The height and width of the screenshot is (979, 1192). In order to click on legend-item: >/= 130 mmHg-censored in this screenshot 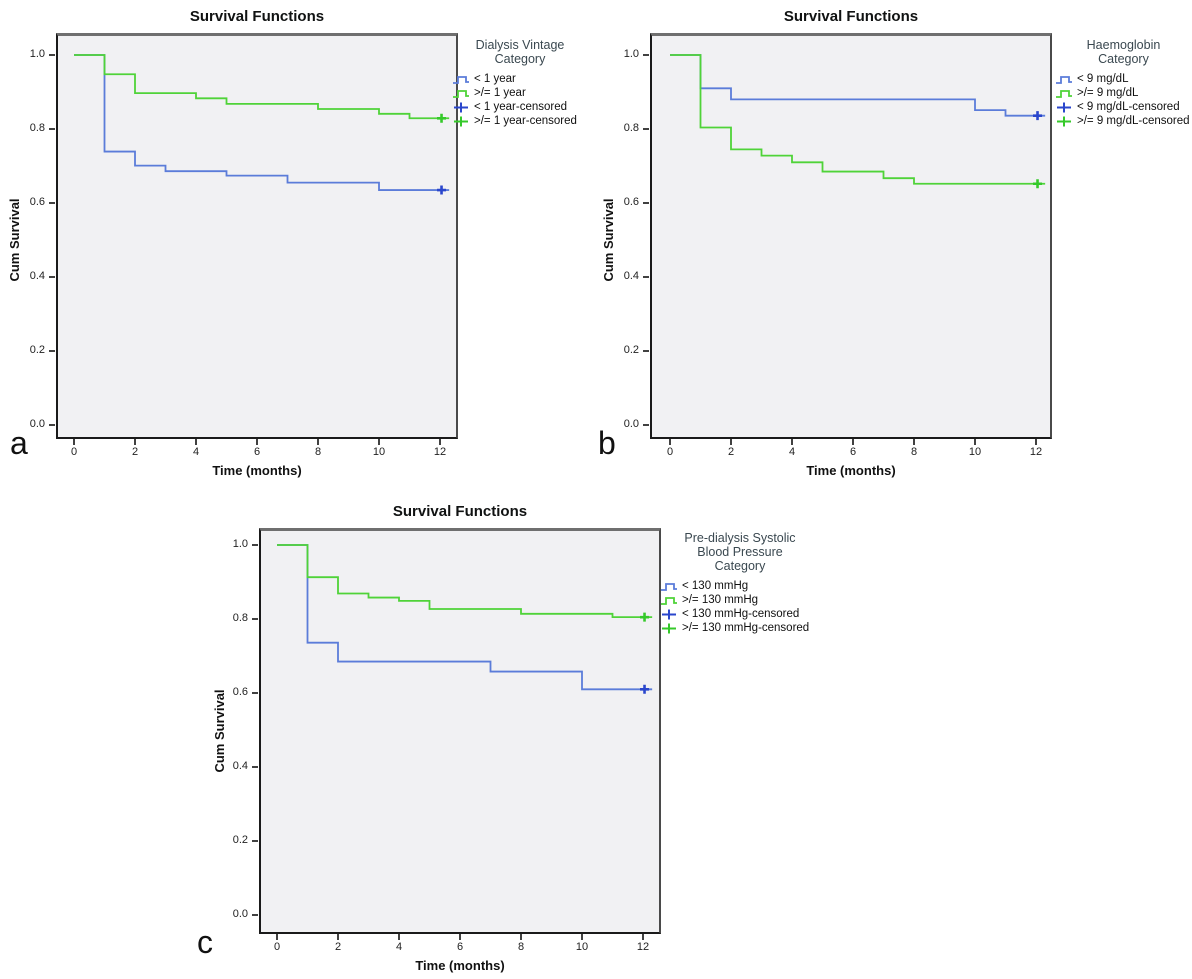, I will do `click(740, 628)`.